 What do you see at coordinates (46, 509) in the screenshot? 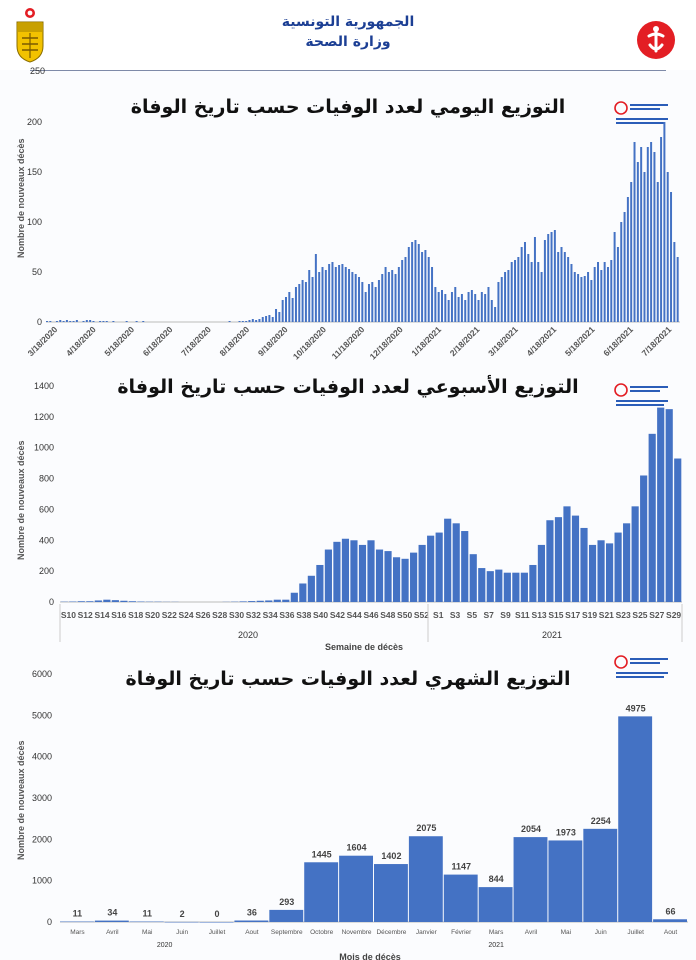
I see `y-tick-label: 600` at bounding box center [46, 509].